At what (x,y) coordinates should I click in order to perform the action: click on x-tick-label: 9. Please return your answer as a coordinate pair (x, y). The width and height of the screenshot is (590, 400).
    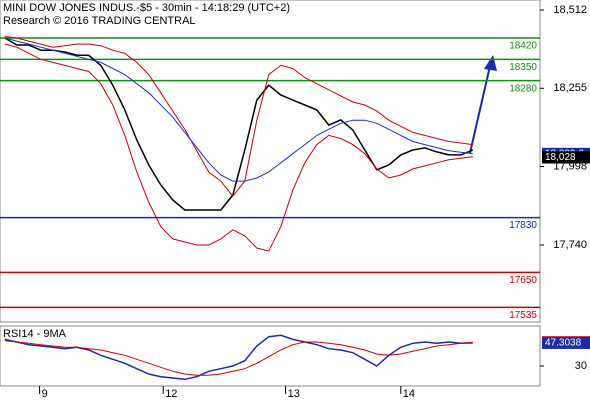
    Looking at the image, I should click on (45, 394).